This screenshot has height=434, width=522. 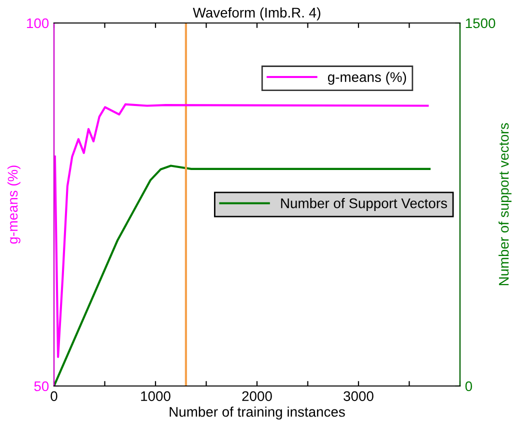 I want to click on x-tick-label: 3000, so click(x=359, y=396).